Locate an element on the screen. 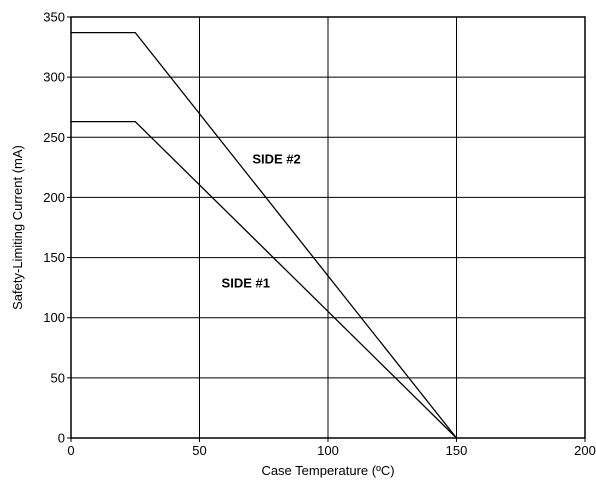 The width and height of the screenshot is (596, 480). x-tick-label: 0 is located at coordinates (70, 450).